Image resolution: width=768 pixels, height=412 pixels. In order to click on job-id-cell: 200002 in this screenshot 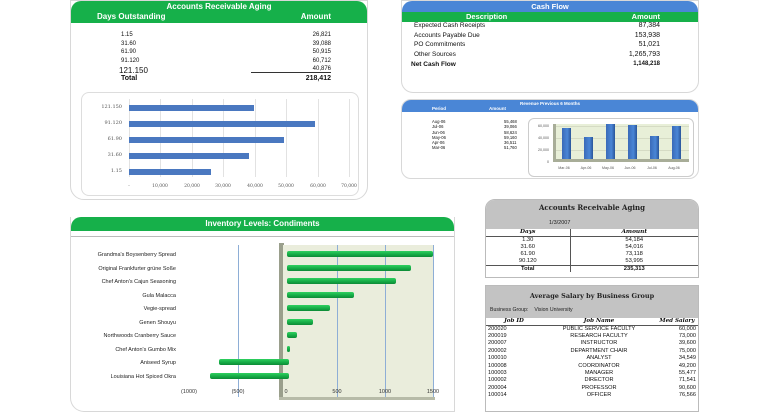, I will do `click(497, 350)`.